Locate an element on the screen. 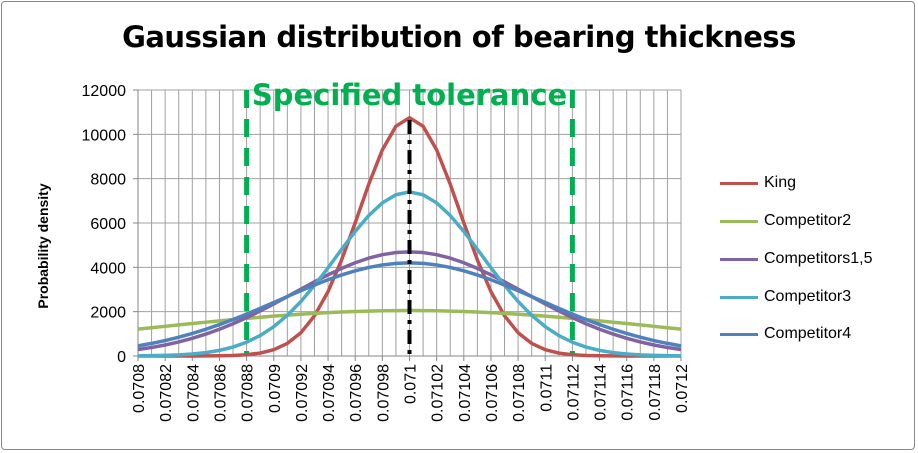 Image resolution: width=918 pixels, height=453 pixels. tolerance-annotation: Specified tolerance is located at coordinates (409, 95).